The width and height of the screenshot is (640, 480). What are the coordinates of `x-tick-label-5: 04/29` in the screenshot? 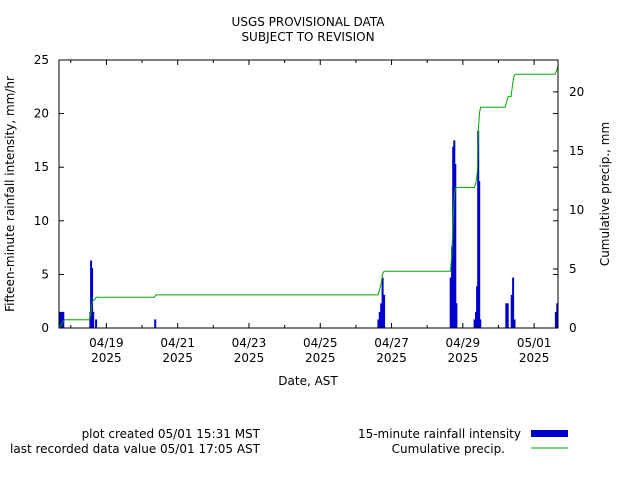 It's located at (463, 343).